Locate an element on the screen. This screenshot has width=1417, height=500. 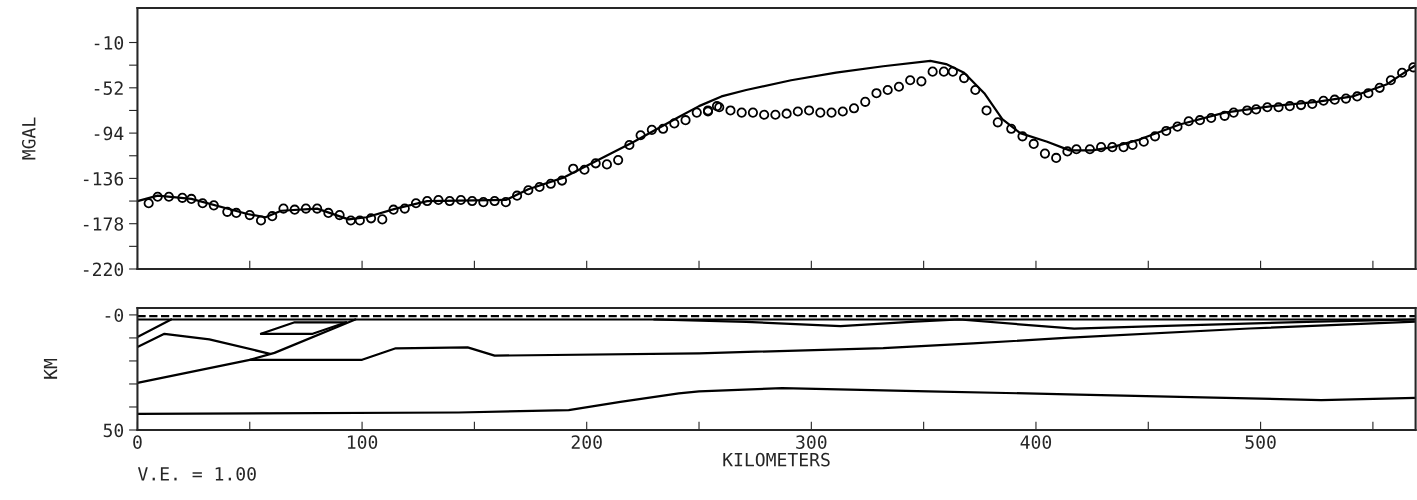
x-tick-label: 500 is located at coordinates (1260, 442).